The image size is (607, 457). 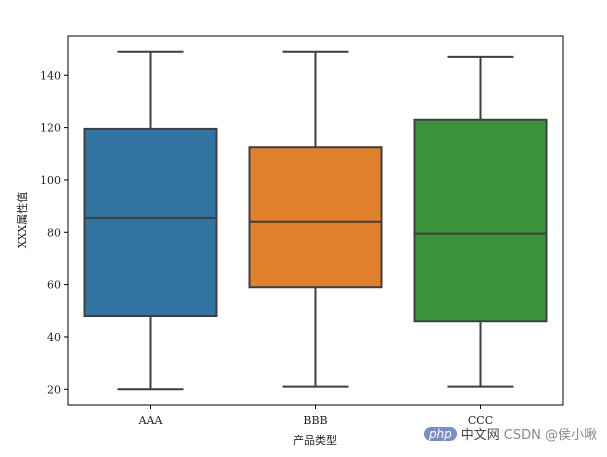 I want to click on y-axis: 20 40 60 80 100 120 140, so click(x=54, y=232).